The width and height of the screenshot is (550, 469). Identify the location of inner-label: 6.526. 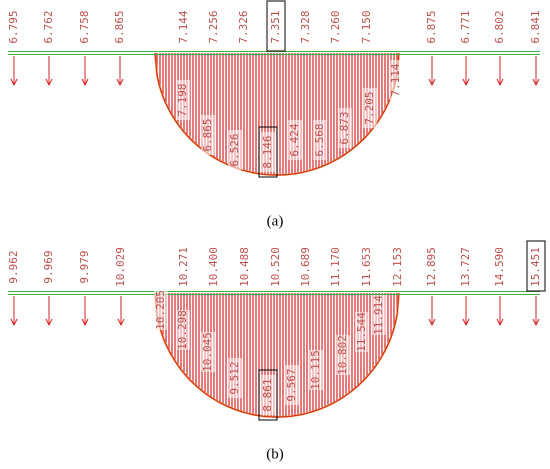
(234, 149).